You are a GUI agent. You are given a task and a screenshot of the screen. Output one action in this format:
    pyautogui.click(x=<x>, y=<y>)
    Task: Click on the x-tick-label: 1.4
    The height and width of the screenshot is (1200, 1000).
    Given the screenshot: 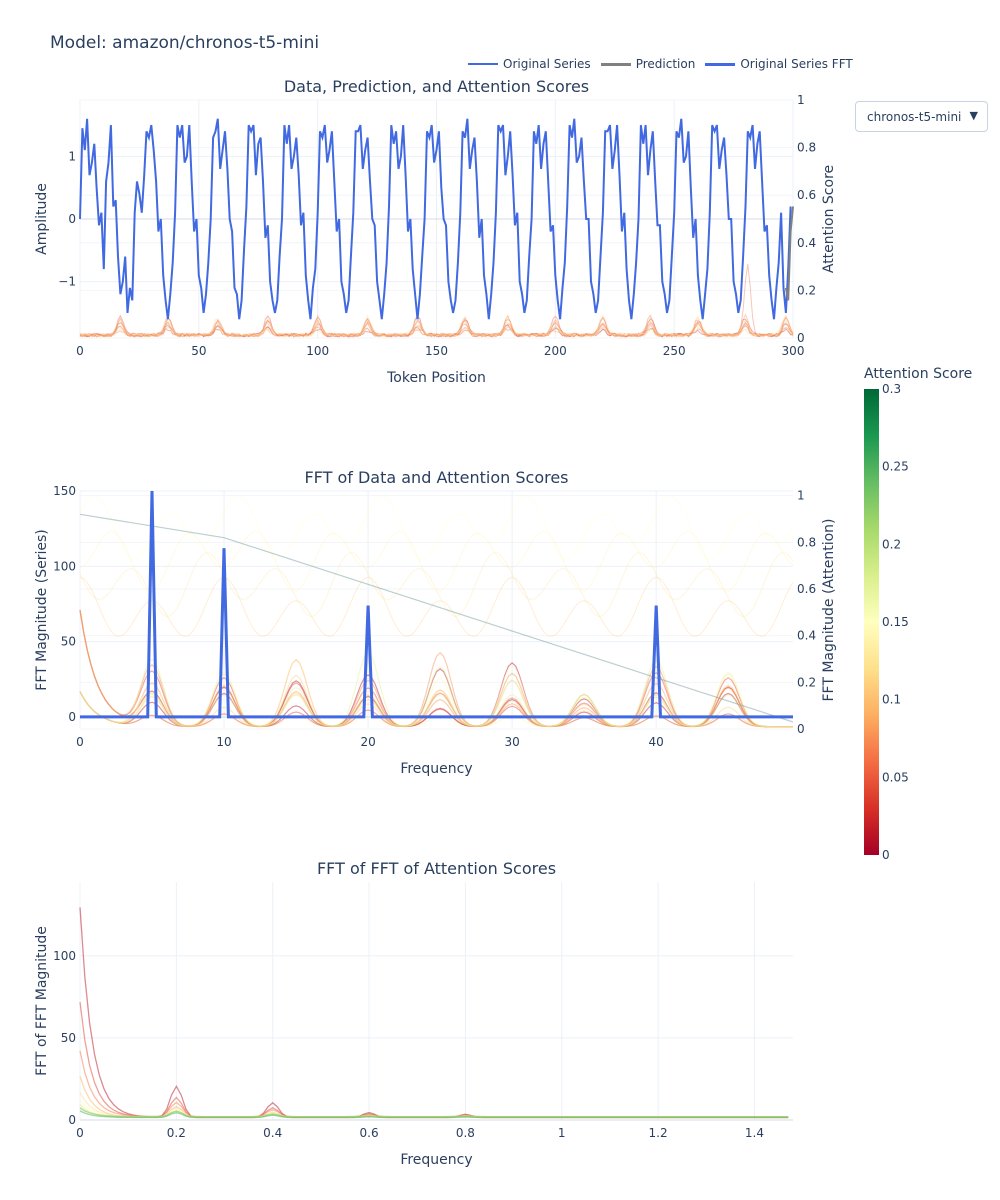 What is the action you would take?
    pyautogui.click(x=754, y=1133)
    